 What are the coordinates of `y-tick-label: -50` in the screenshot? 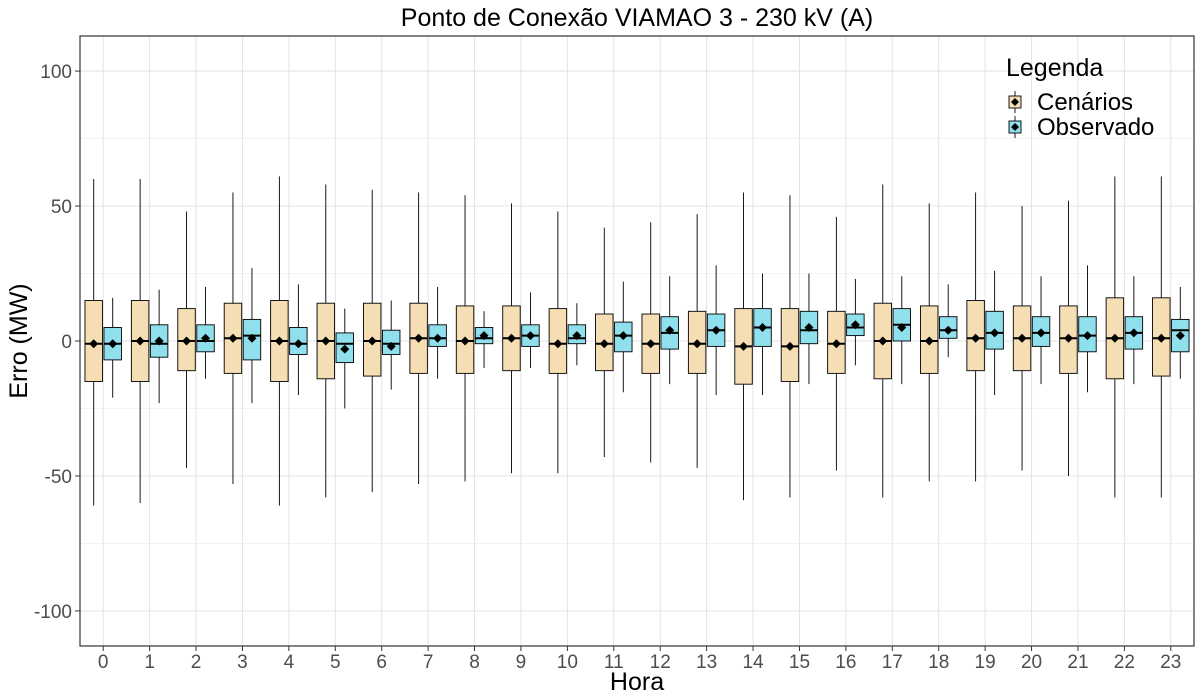 It's located at (58, 477).